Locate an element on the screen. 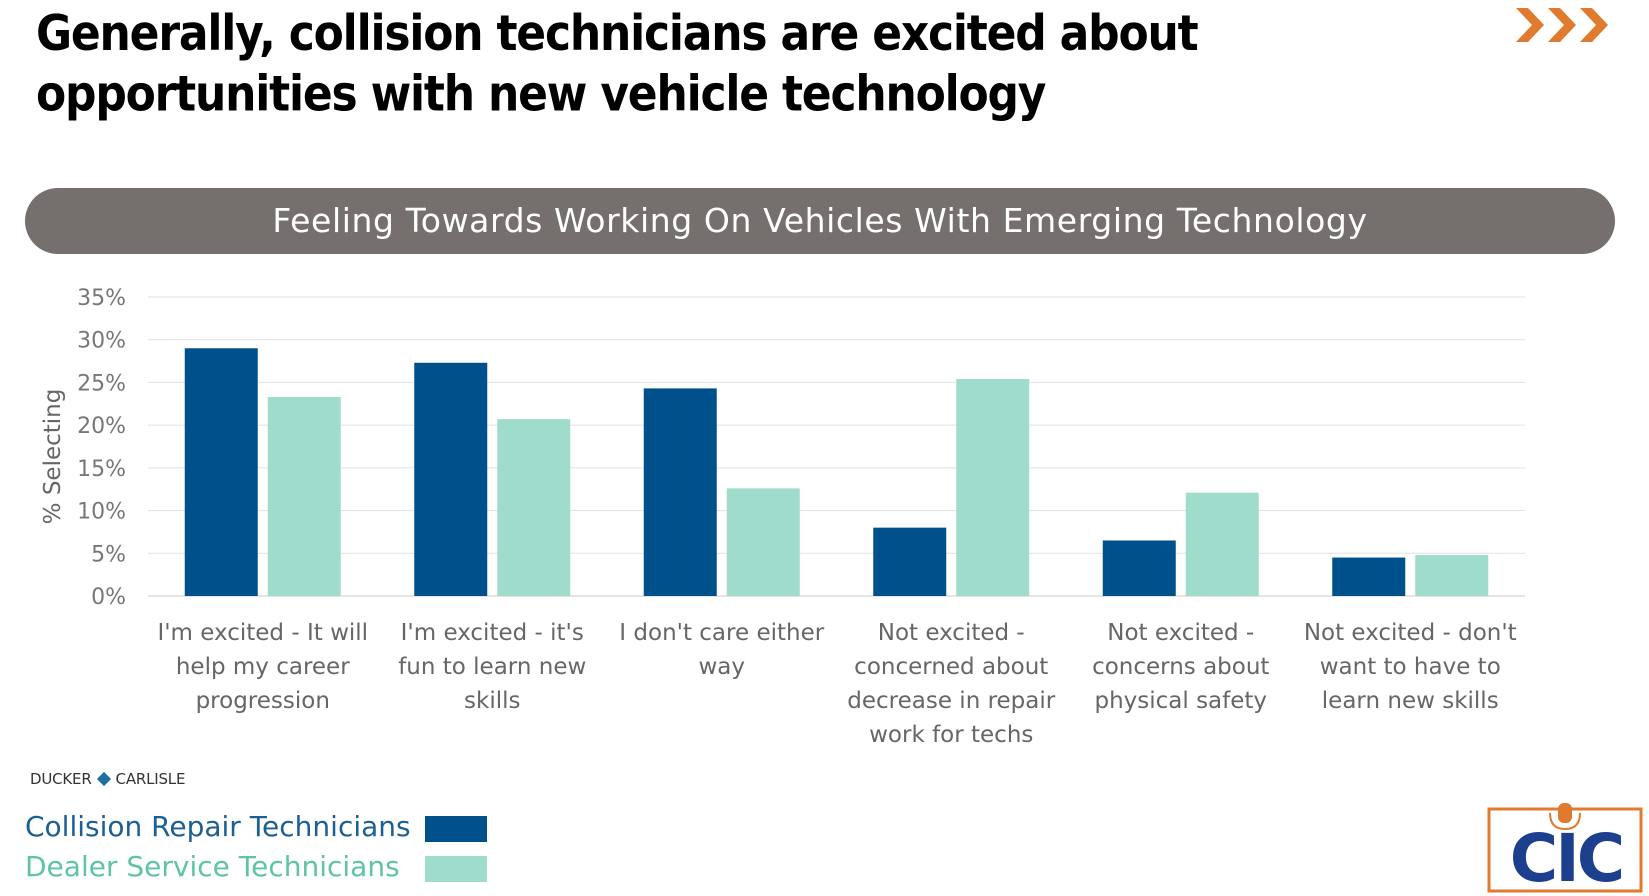 Image resolution: width=1649 pixels, height=896 pixels. y-tick-label: 10% is located at coordinates (101, 512).